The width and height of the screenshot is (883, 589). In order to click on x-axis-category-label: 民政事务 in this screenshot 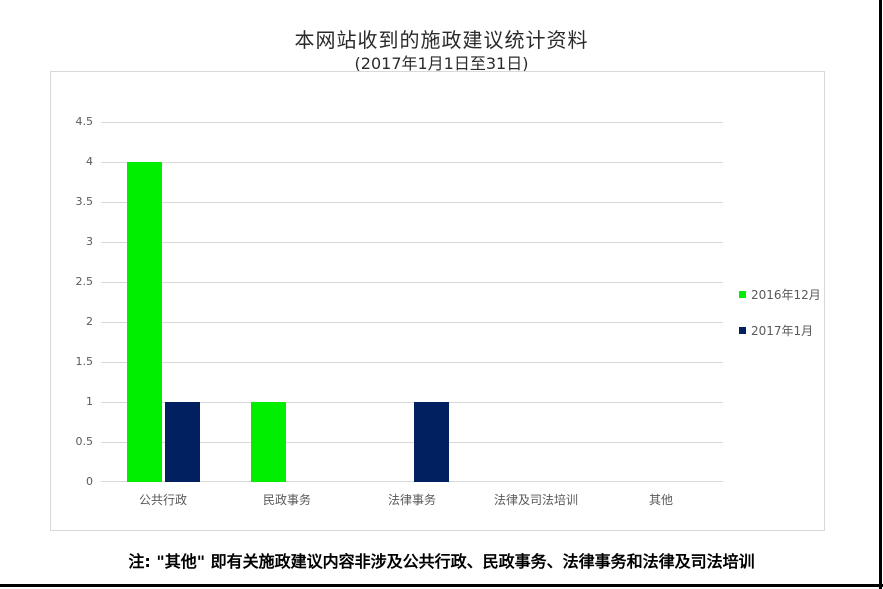, I will do `click(286, 500)`.